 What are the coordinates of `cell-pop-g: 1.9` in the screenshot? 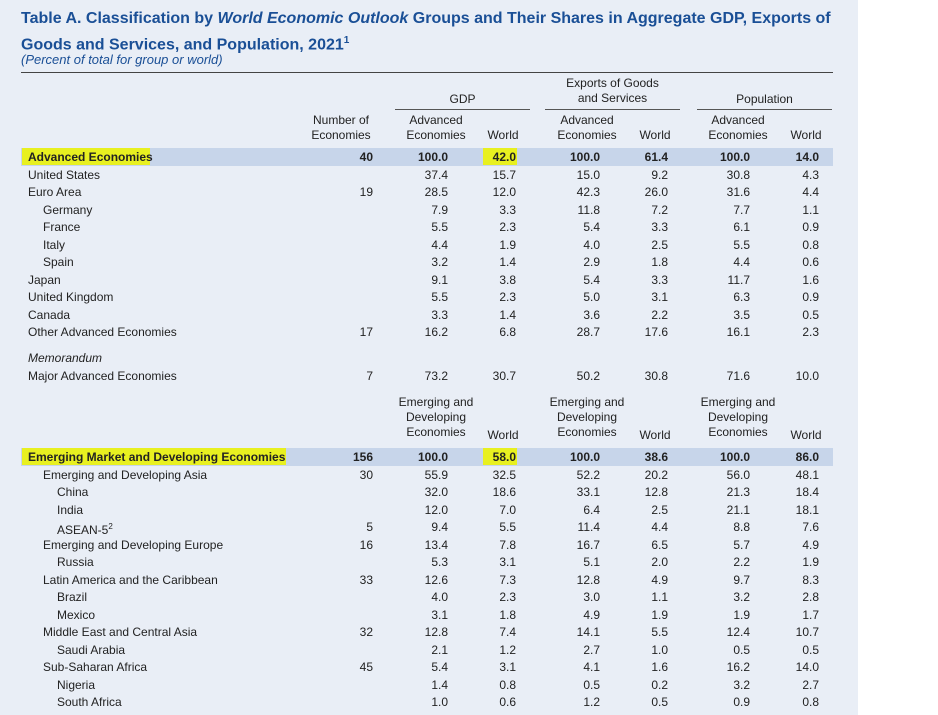 It's located at (741, 615).